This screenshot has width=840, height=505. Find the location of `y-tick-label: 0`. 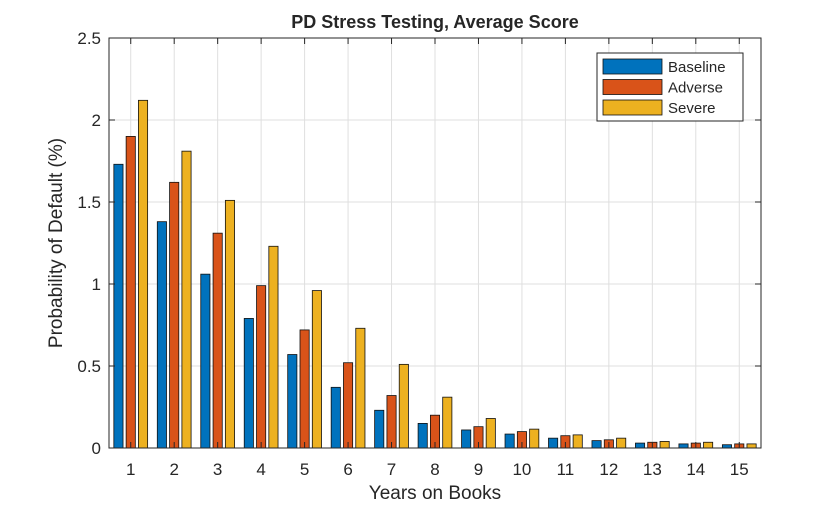

y-tick-label: 0 is located at coordinates (96, 448).